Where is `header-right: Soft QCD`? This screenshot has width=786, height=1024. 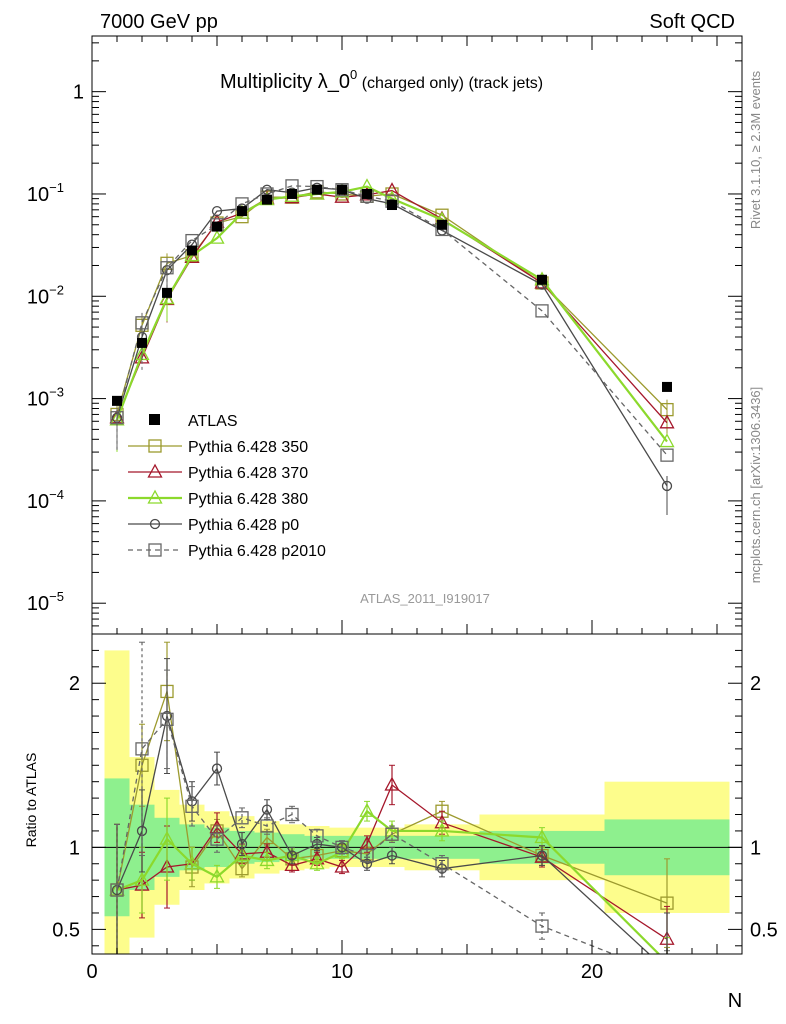 header-right: Soft QCD is located at coordinates (692, 22).